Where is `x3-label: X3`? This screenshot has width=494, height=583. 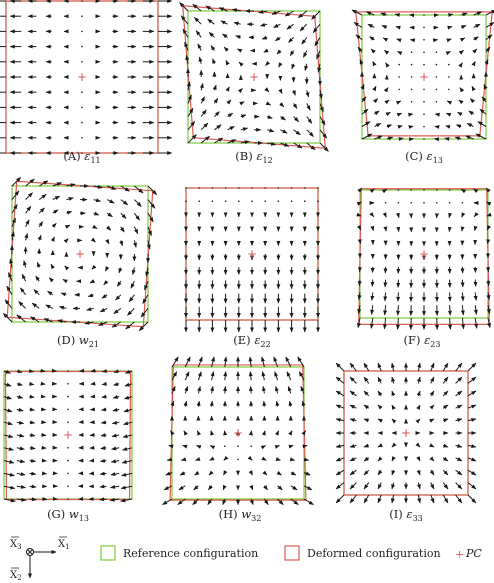
x3-label: X3 is located at coordinates (16, 545).